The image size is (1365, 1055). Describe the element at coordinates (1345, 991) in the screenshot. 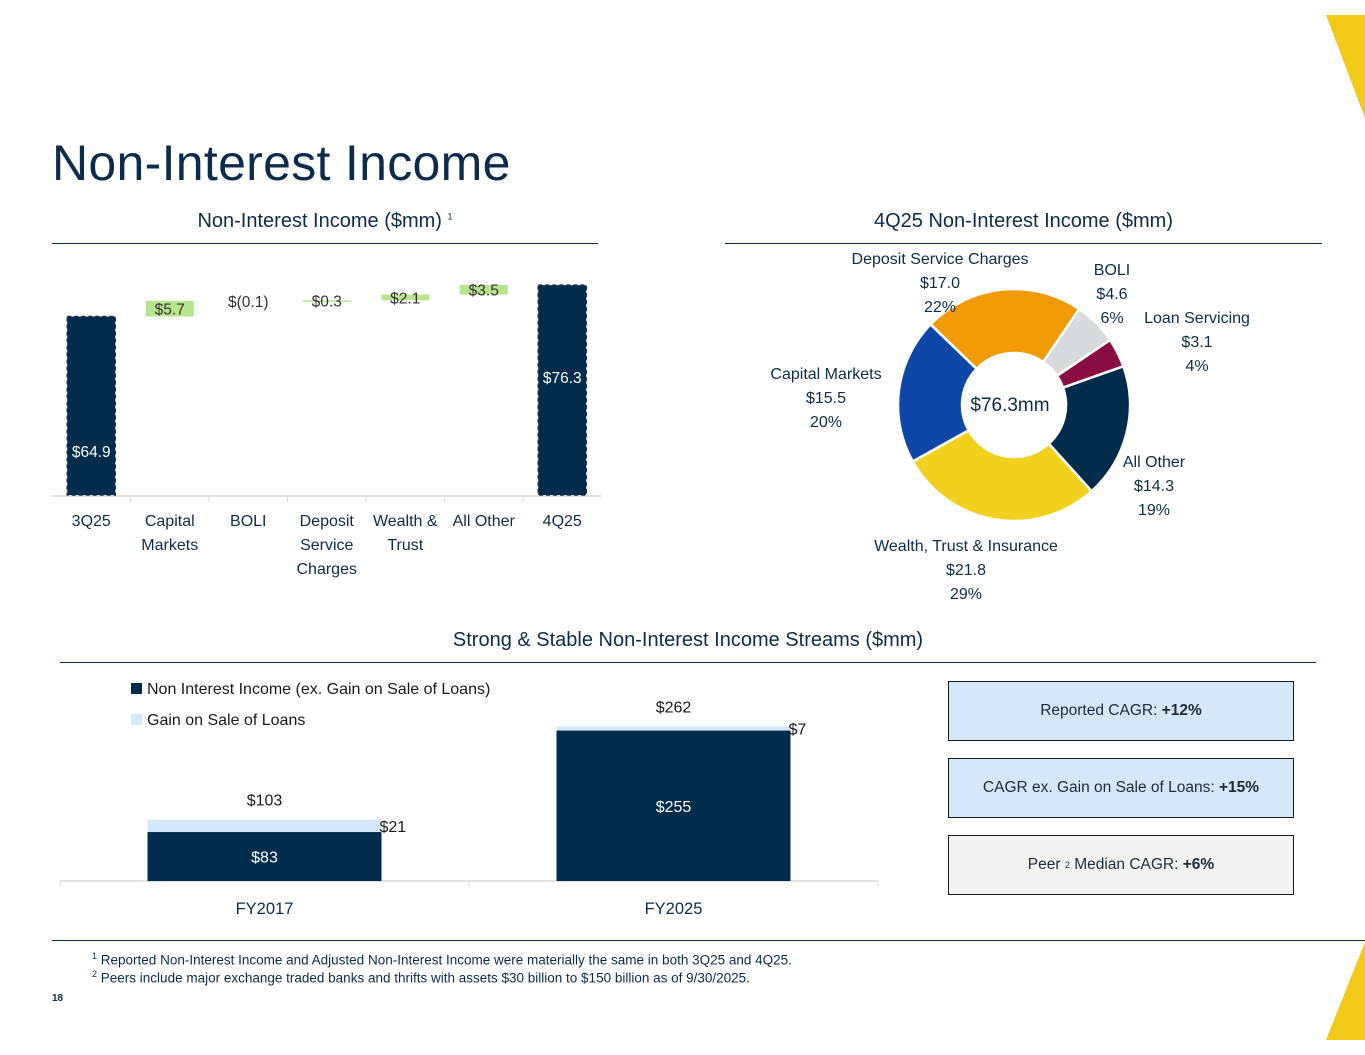

I see `accent-shape-bottom` at that location.